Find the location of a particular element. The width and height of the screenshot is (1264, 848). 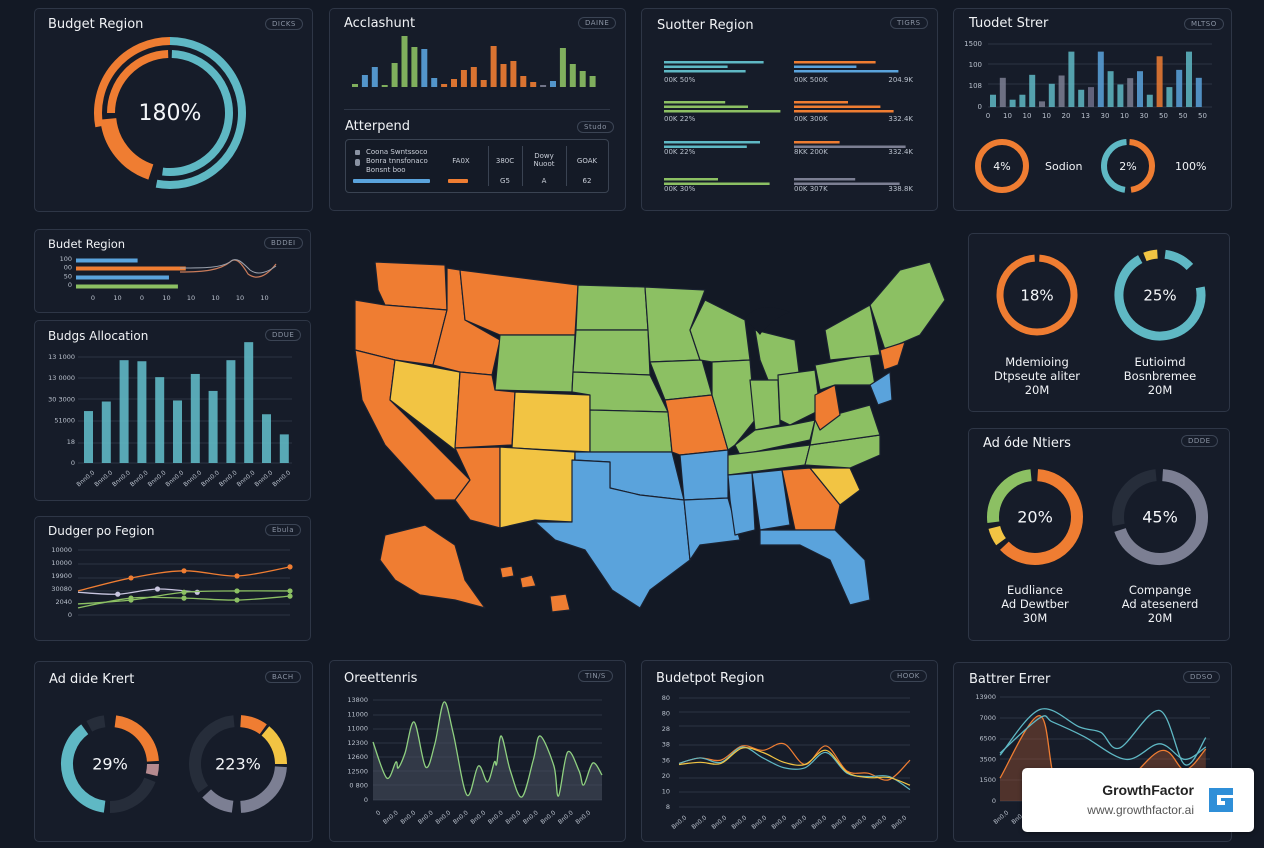

label-line: Bosnbremee is located at coordinates (1160, 376).